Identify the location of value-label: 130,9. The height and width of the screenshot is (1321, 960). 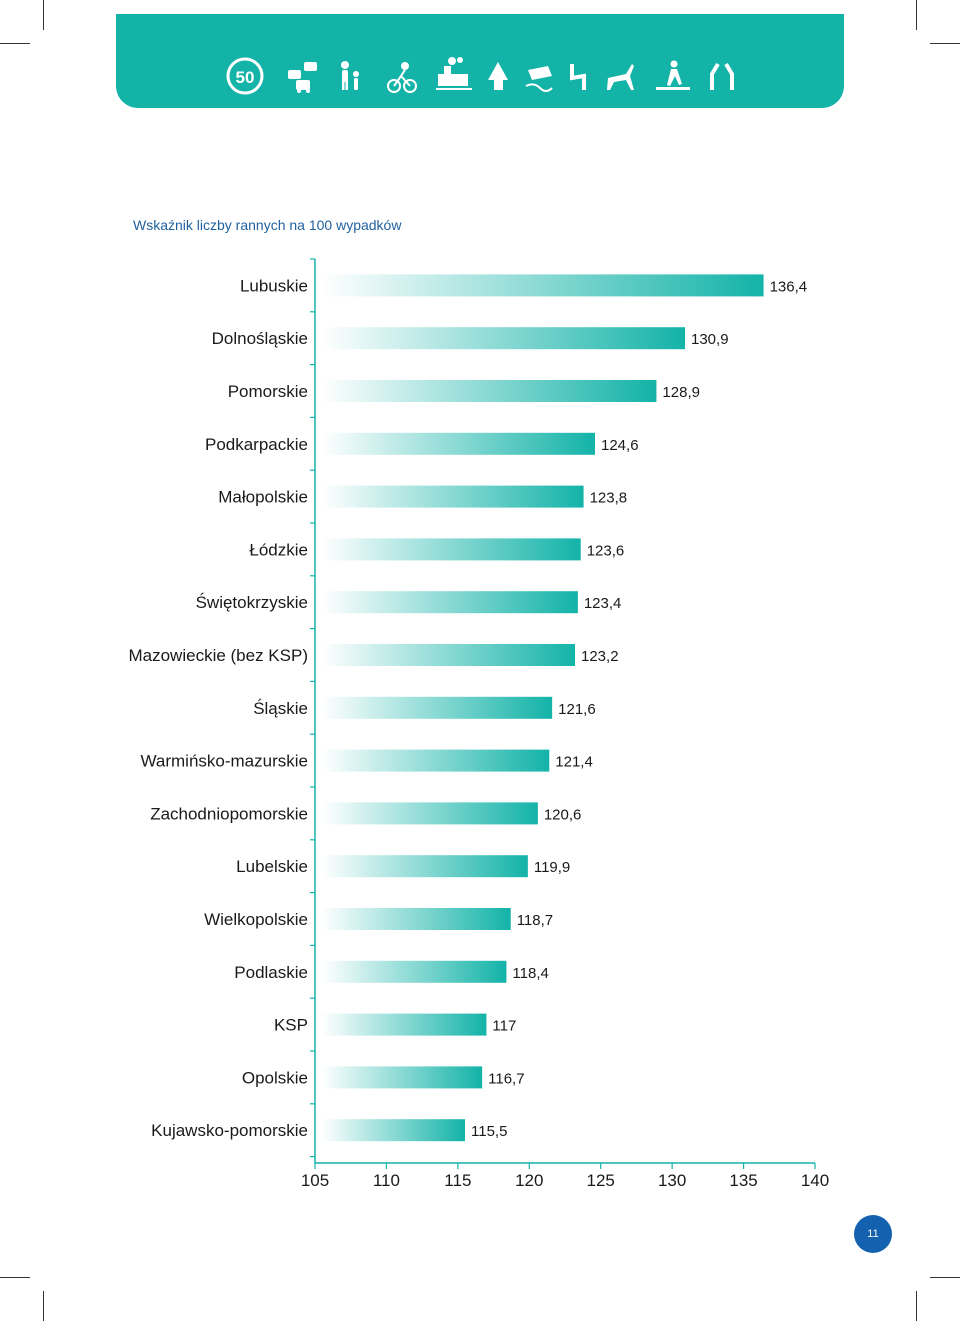
(710, 339).